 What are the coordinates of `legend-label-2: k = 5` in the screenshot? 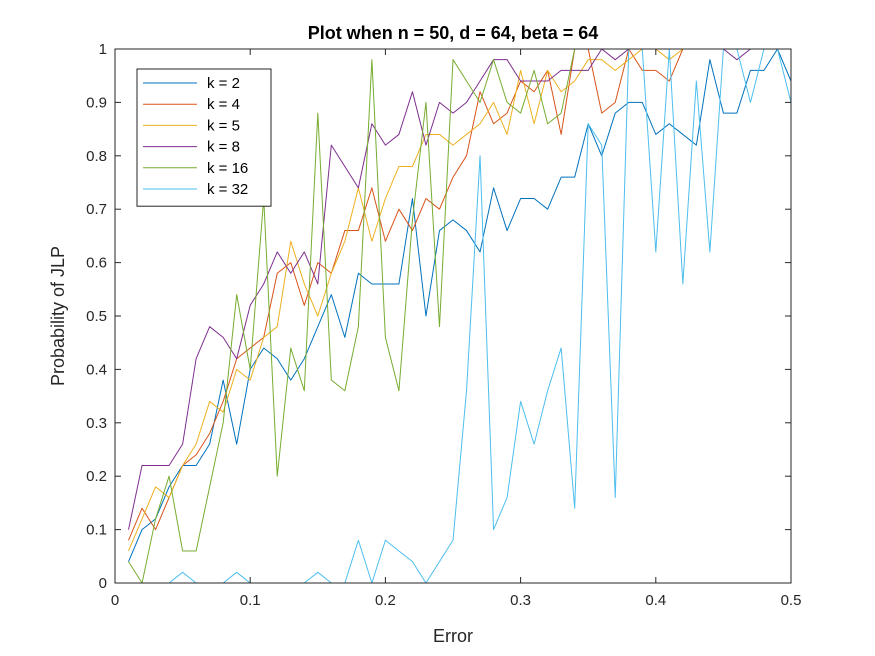 It's located at (223, 125).